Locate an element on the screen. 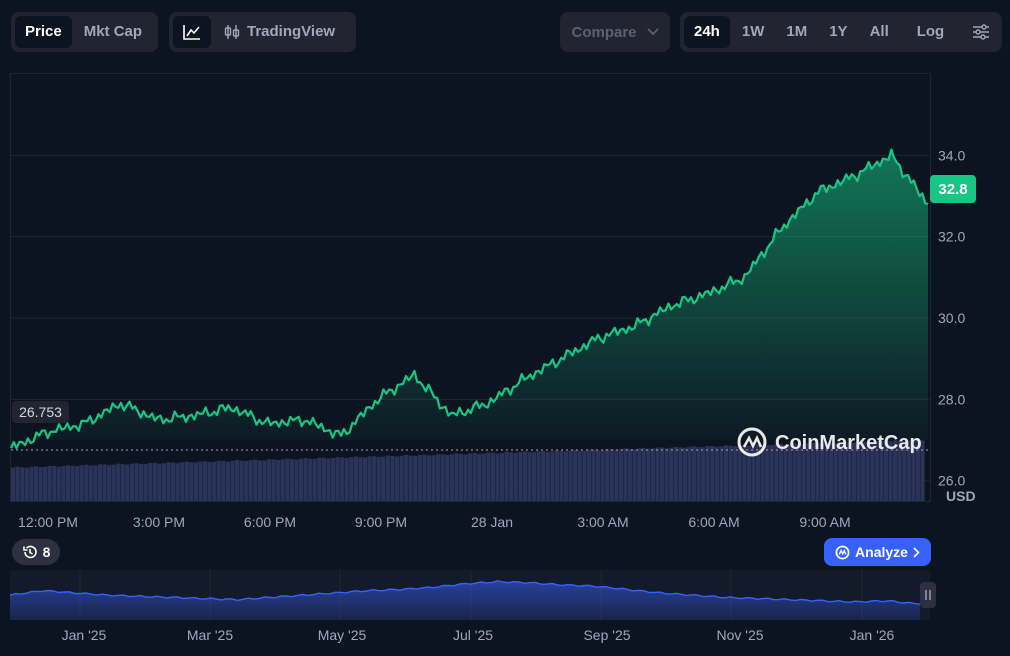  metric-toggle: Price Mkt Cap is located at coordinates (84, 32).